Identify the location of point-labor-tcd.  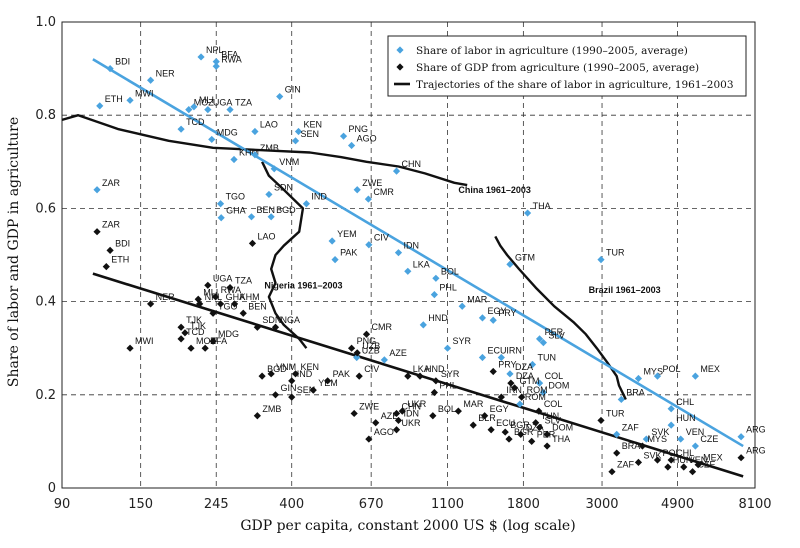
(181, 129).